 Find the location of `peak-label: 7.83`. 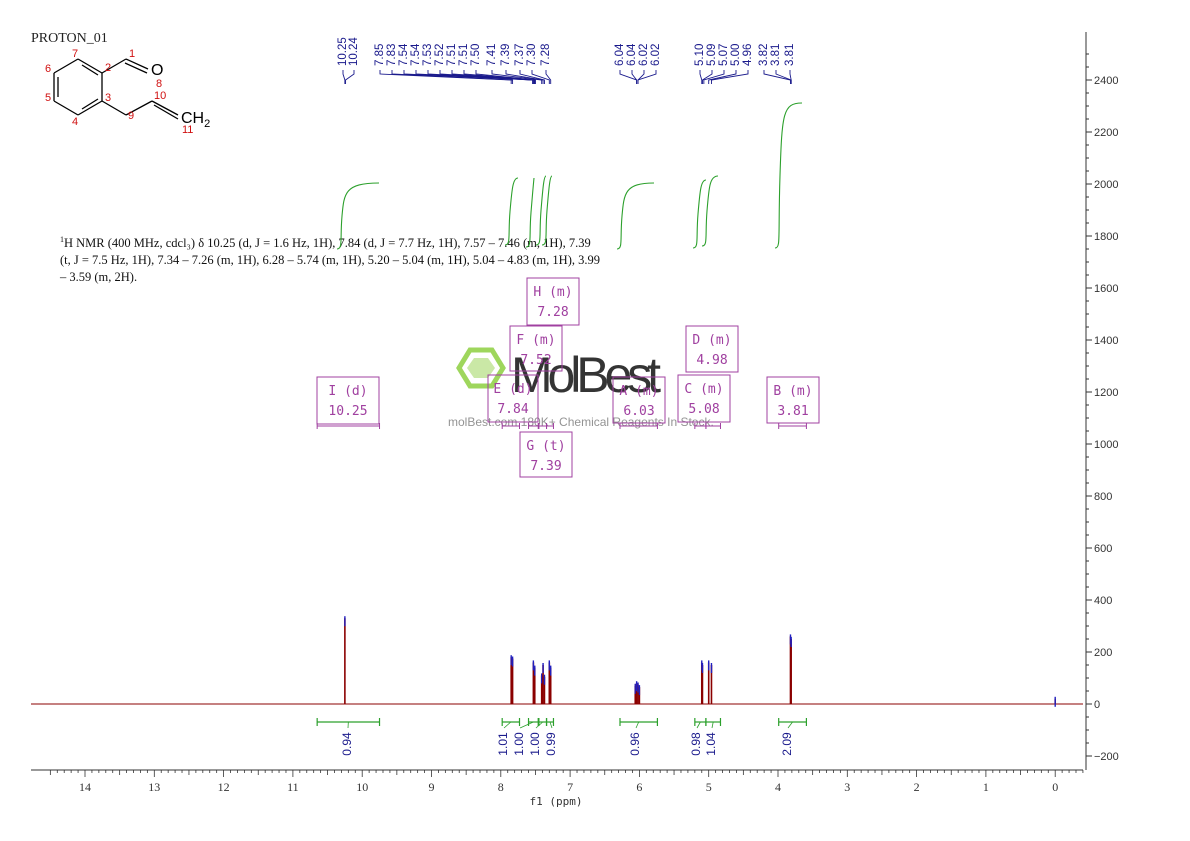

peak-label: 7.83 is located at coordinates (392, 55).